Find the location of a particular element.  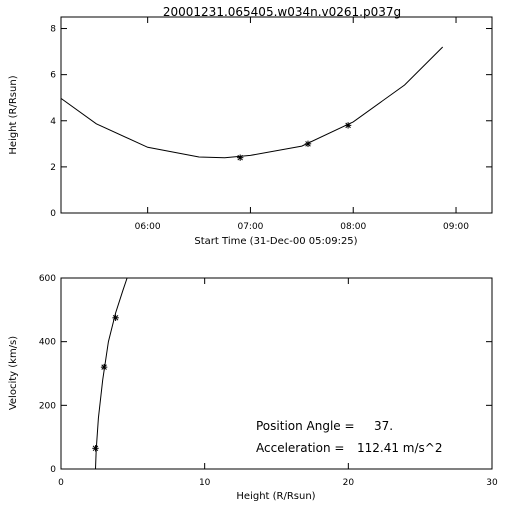

height-time-x-tick-label: 07:00 is located at coordinates (250, 227).